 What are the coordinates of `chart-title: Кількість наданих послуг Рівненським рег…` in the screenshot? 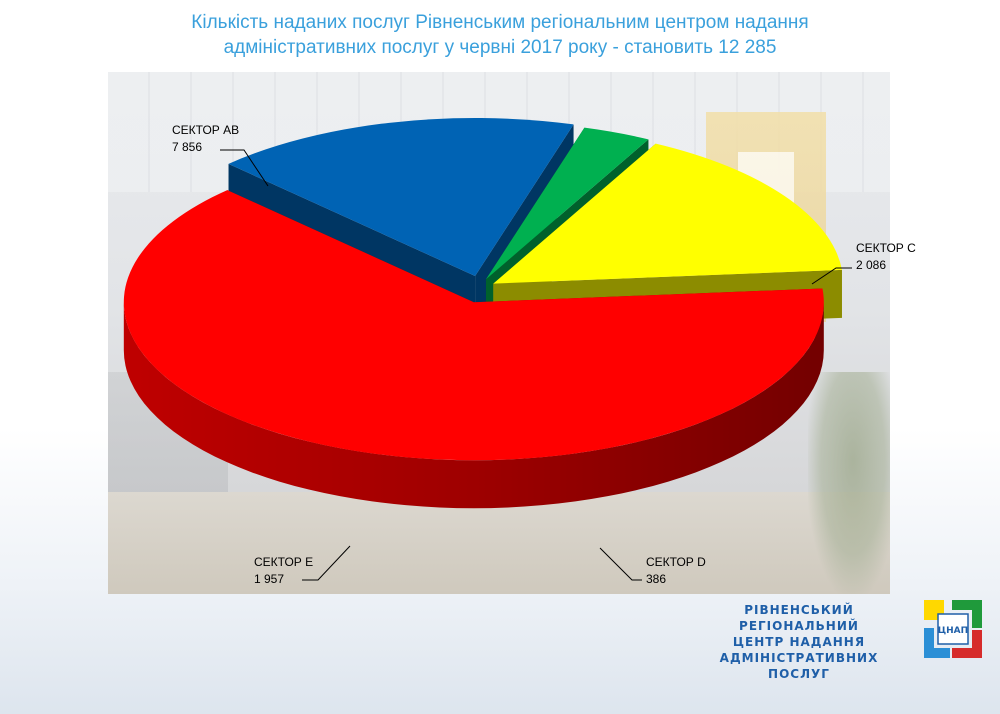 It's located at (500, 35).